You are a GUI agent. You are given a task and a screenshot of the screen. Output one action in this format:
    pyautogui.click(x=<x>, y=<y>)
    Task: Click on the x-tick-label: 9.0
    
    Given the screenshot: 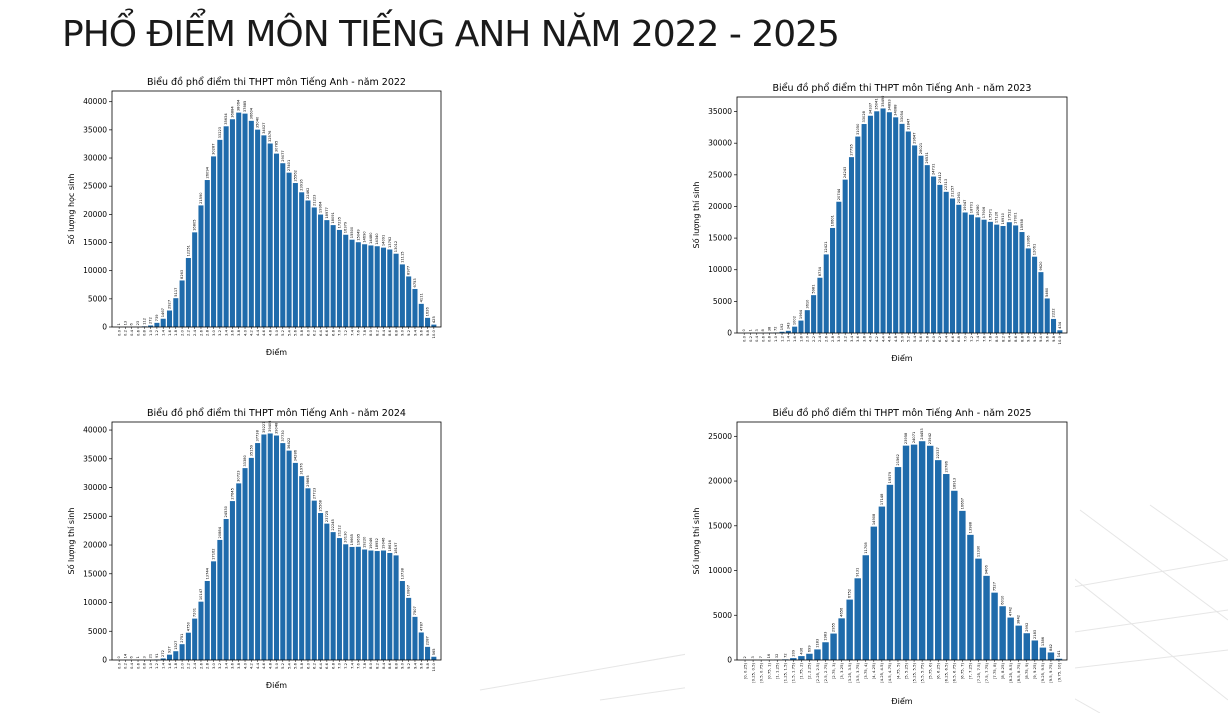 What is the action you would take?
    pyautogui.click(x=1028, y=338)
    